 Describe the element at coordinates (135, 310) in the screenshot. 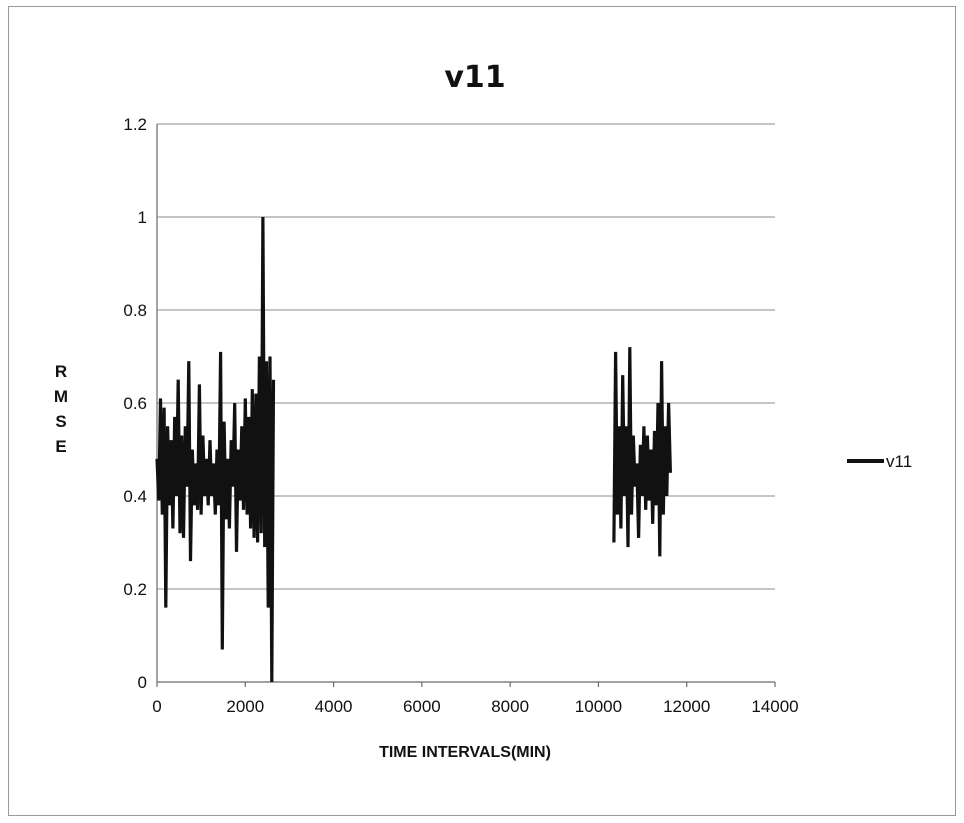

I see `y-tick-label: 0.8` at that location.